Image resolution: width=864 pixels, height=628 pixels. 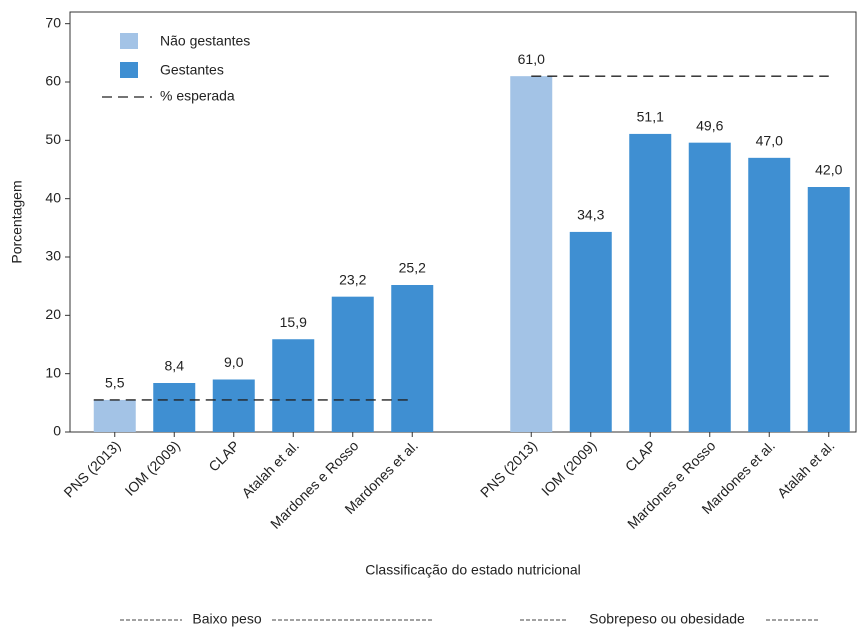 What do you see at coordinates (197, 96) in the screenshot?
I see `legend-label: % esperada` at bounding box center [197, 96].